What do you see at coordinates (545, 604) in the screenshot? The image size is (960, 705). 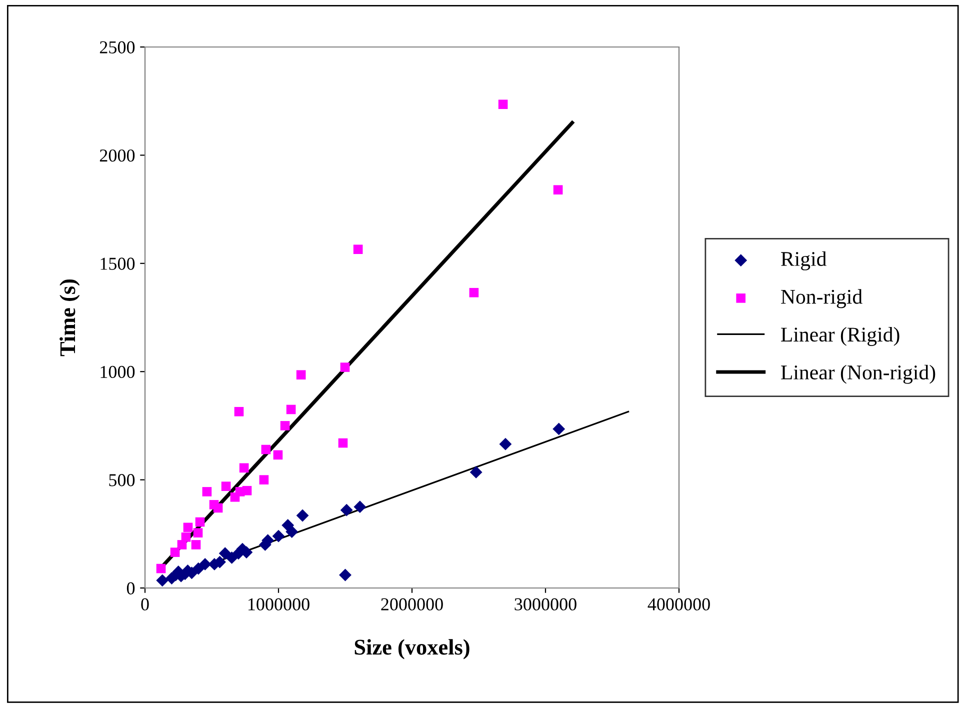 I see `x-tick-label: 3000000` at bounding box center [545, 604].